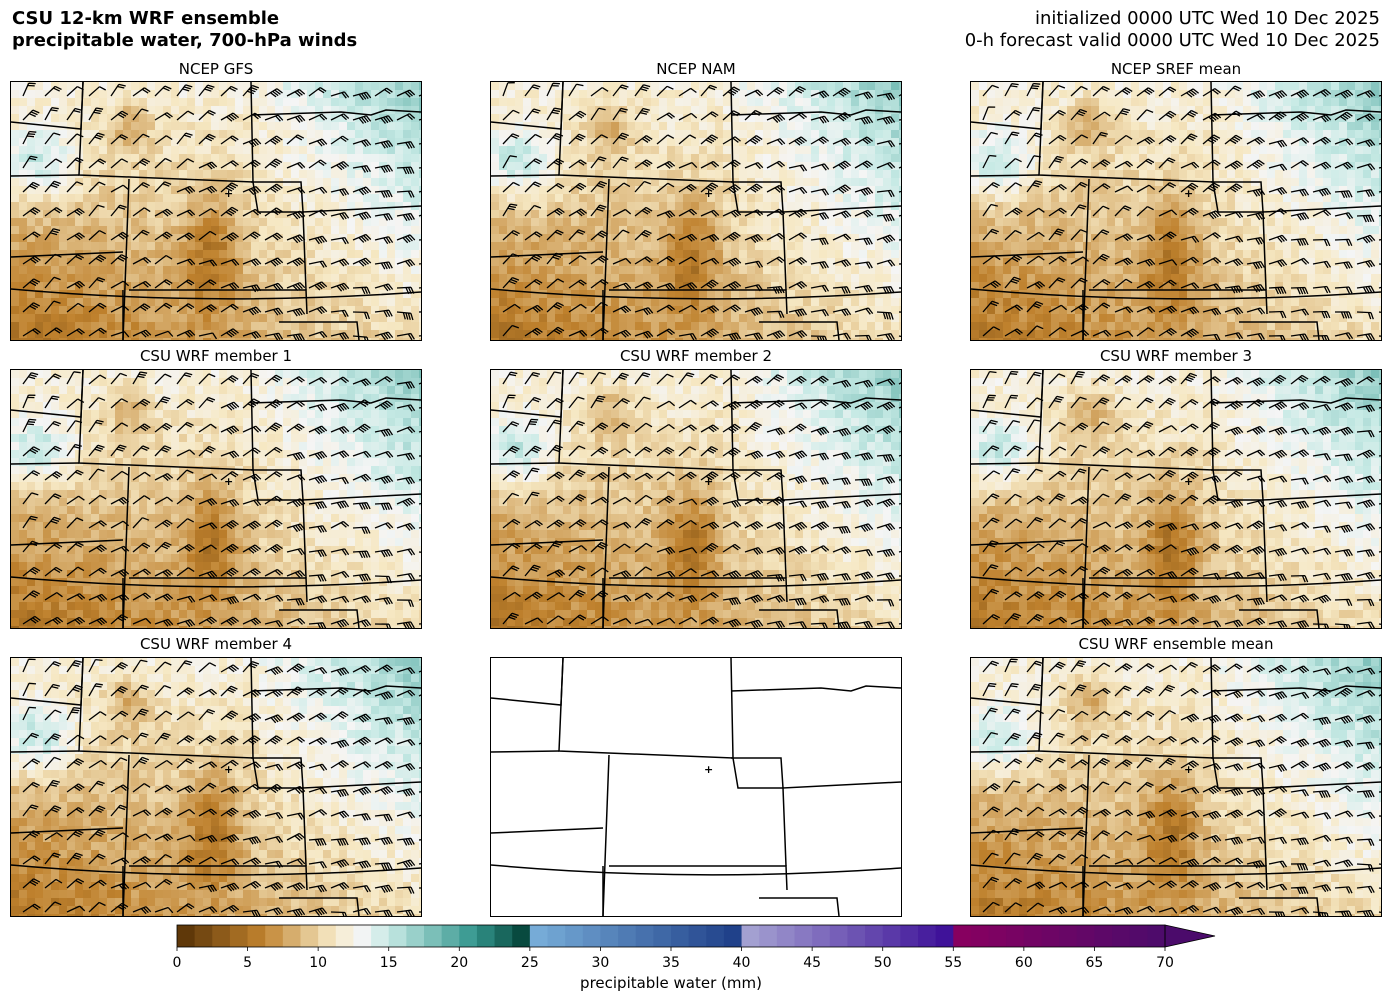 Image resolution: width=1392 pixels, height=1001 pixels. What do you see at coordinates (1190, 936) in the screenshot?
I see `colorbar-extend-arrow` at bounding box center [1190, 936].